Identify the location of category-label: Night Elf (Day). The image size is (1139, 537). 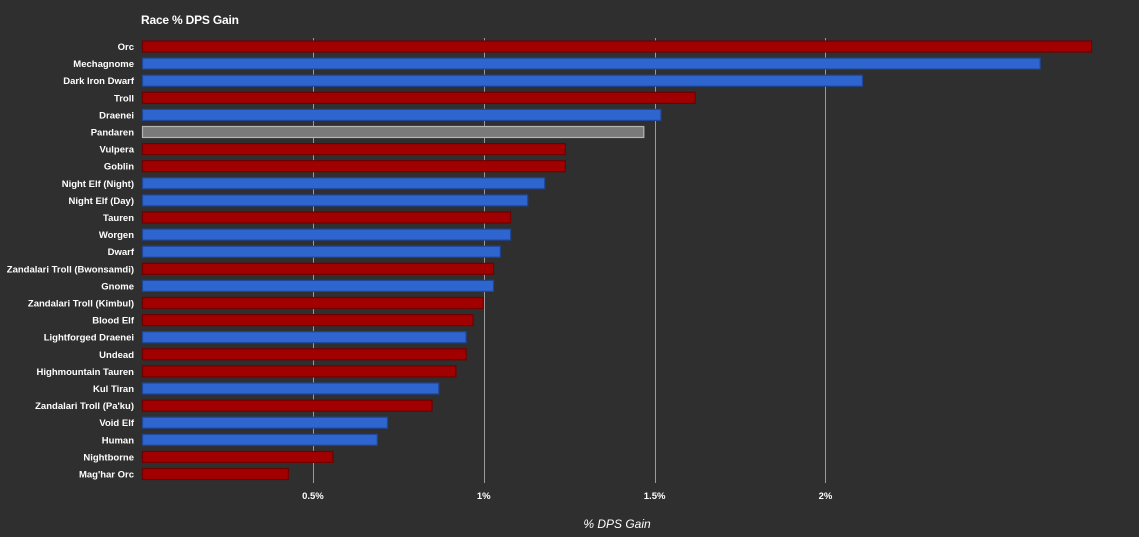
(101, 201).